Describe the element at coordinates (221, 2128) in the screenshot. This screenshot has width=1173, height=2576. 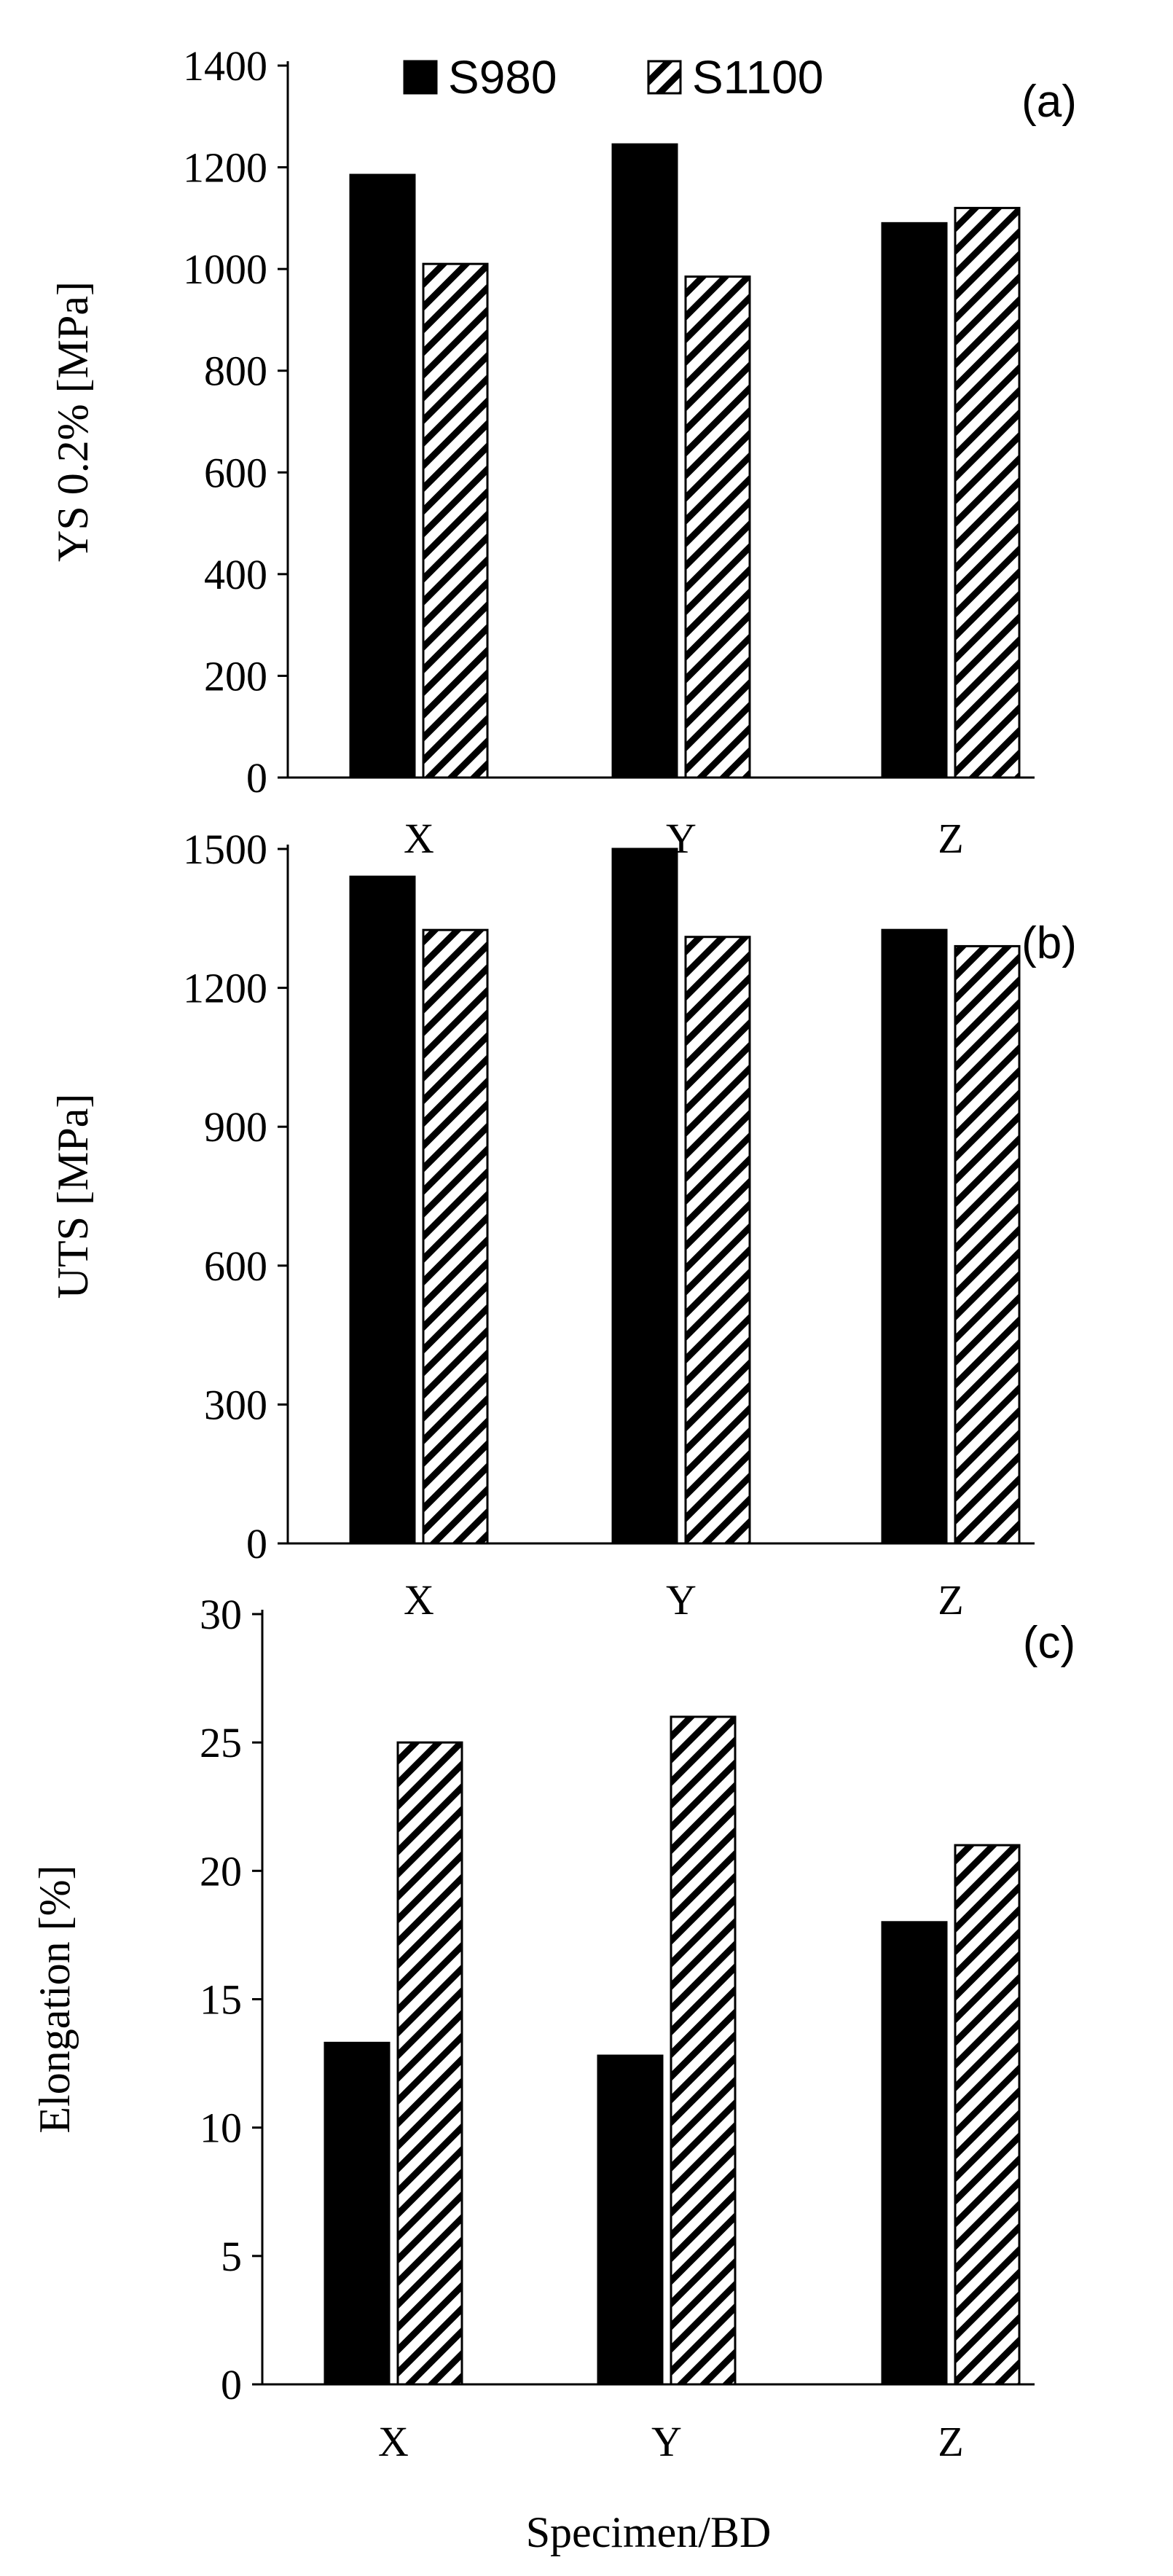
I see `y-tick-label: 10` at that location.